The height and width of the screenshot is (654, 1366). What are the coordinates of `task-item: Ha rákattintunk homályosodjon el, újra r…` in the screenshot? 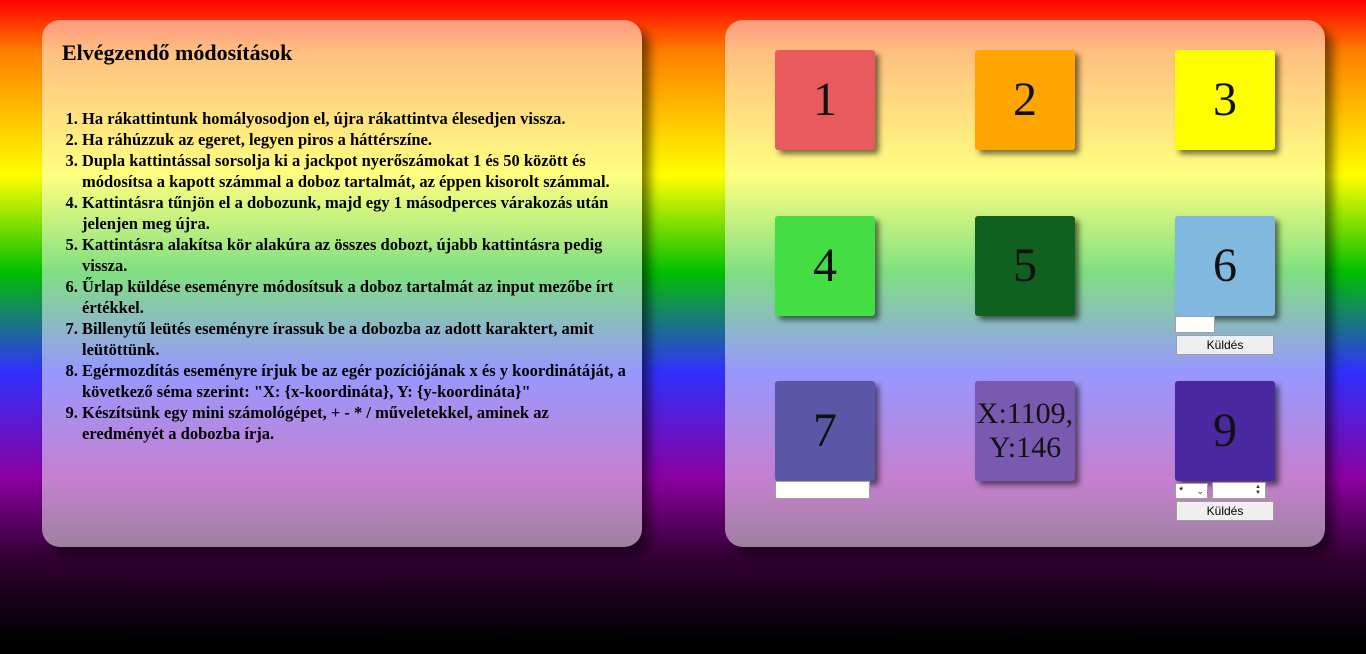 It's located at (354, 118).